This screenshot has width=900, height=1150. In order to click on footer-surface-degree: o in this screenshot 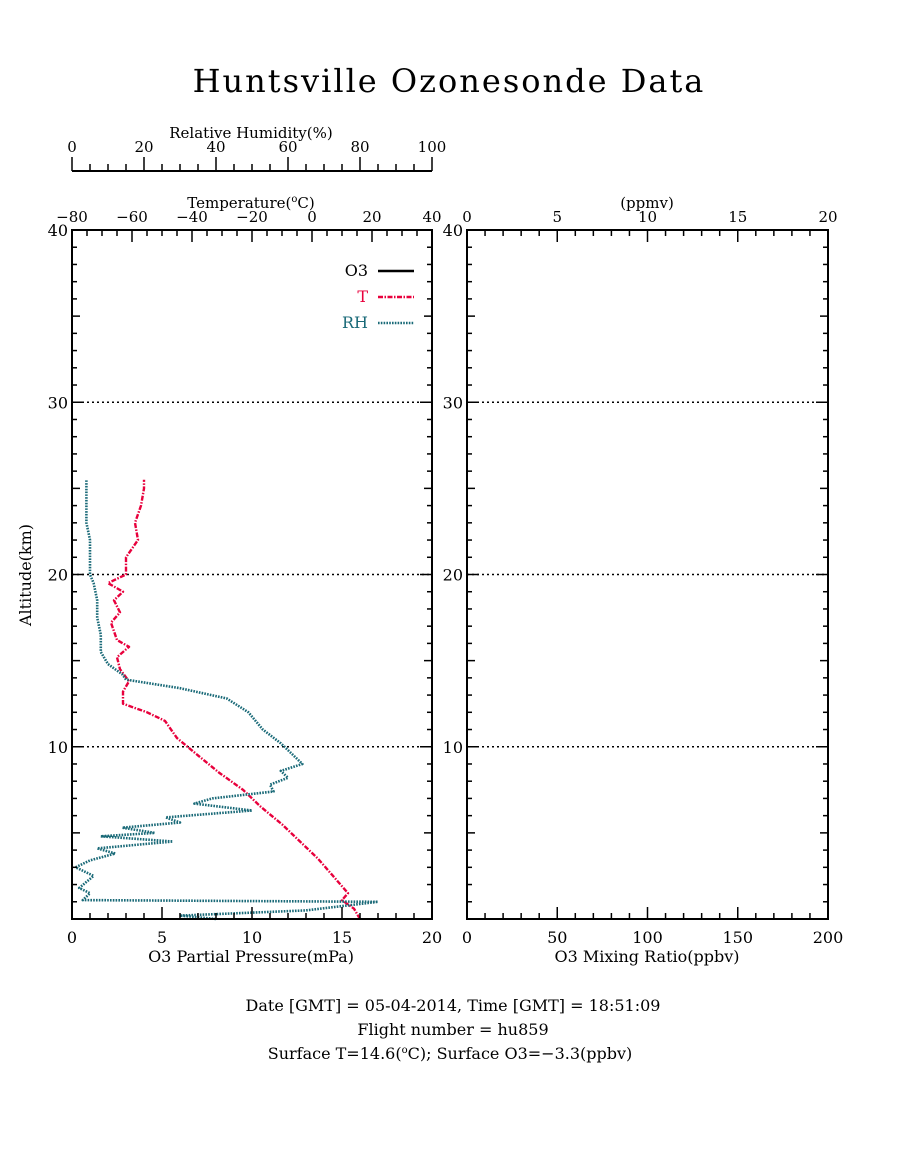, I will do `click(405, 1050)`.